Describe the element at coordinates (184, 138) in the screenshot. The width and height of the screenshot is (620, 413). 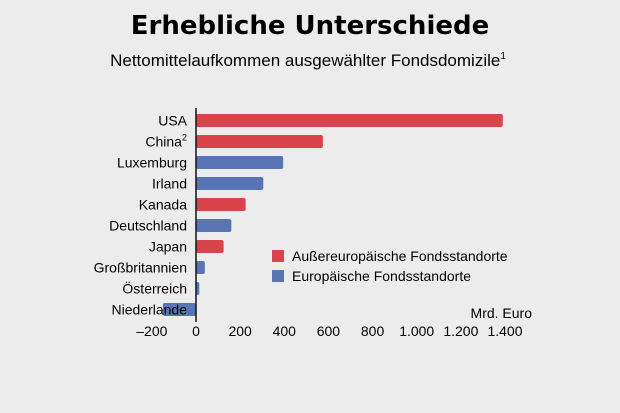
I see `category-footnote: 2` at that location.